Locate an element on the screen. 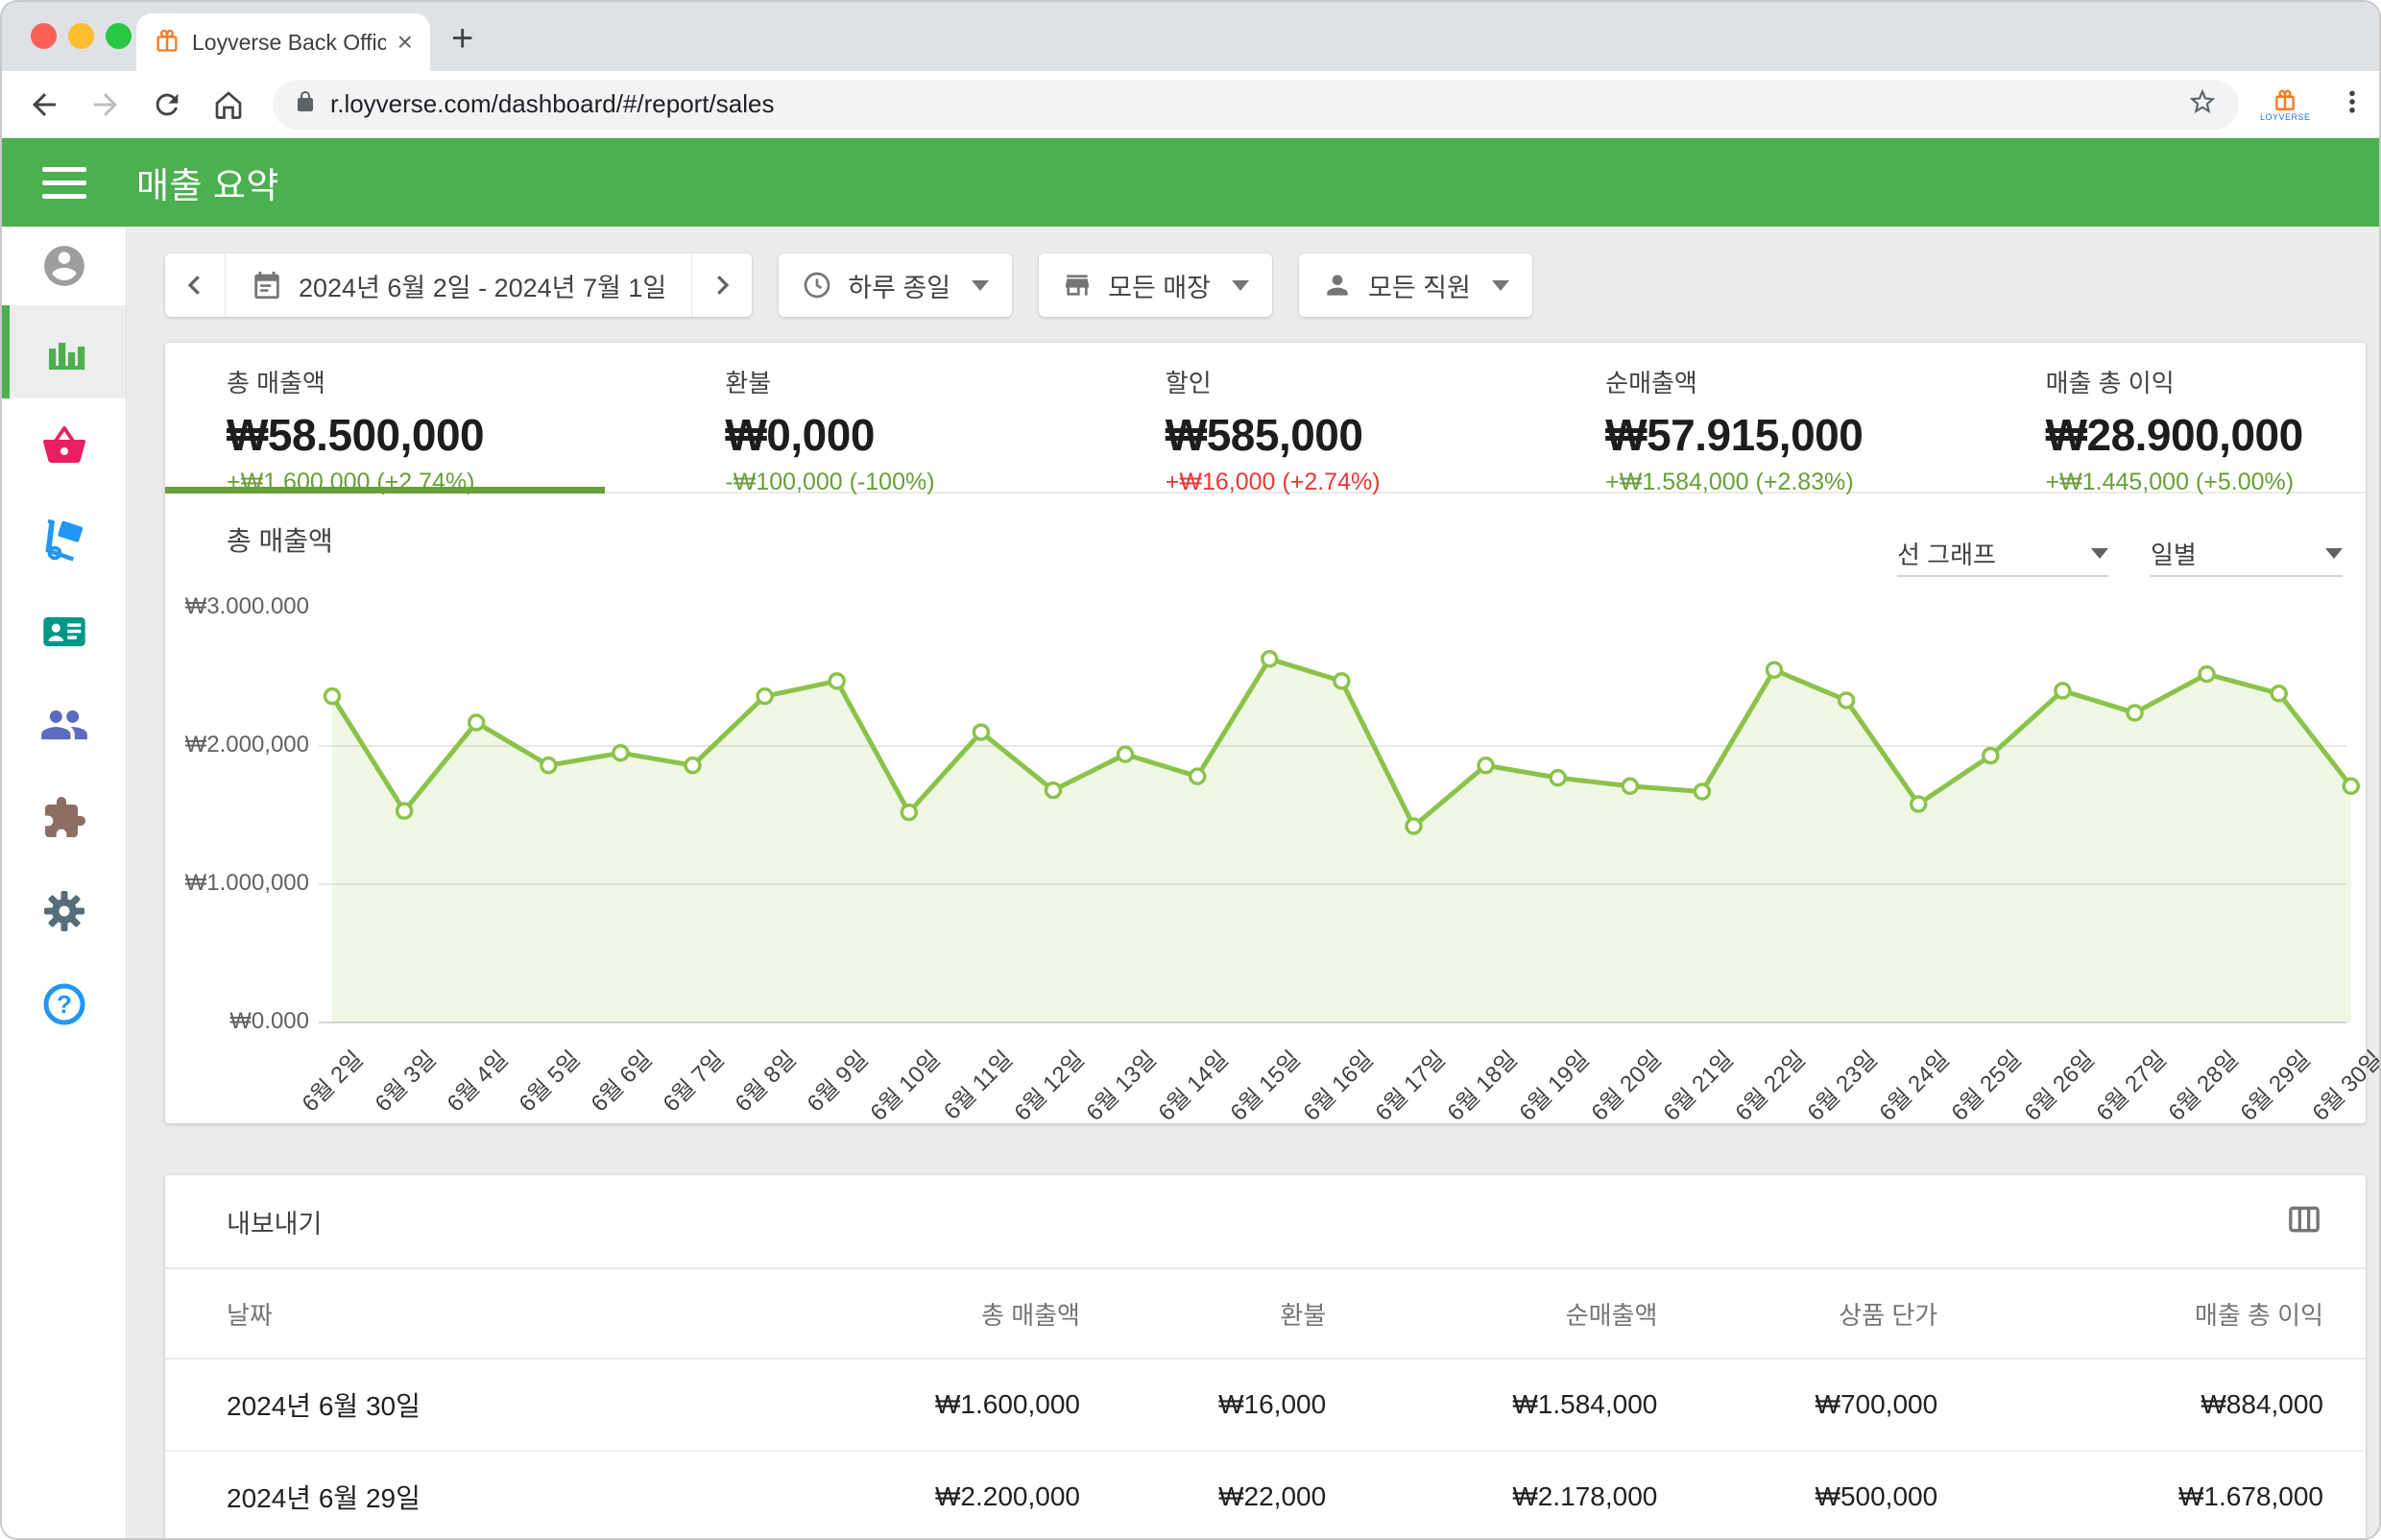  reload-icon is located at coordinates (167, 104).